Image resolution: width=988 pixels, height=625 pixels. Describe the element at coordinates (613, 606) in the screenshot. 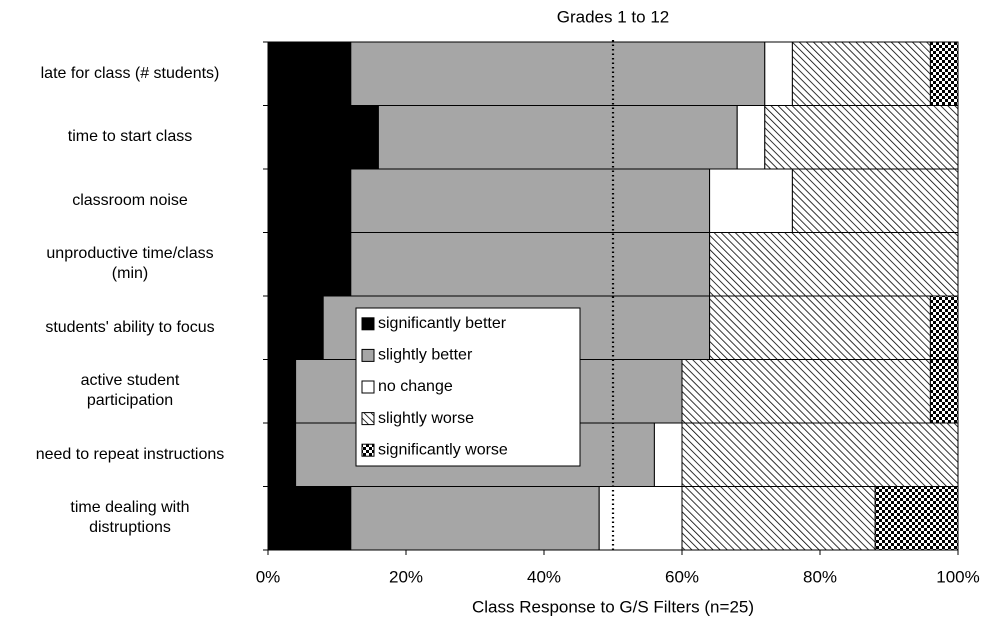

I see `x-axis-label: Class Response to G/S Filters (n=25)` at that location.